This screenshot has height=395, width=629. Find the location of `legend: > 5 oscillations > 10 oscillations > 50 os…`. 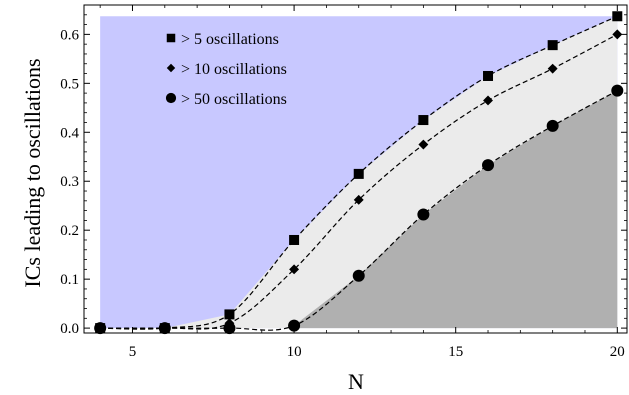

legend: > 5 oscillations > 10 oscillations > 50 os… is located at coordinates (226, 69).